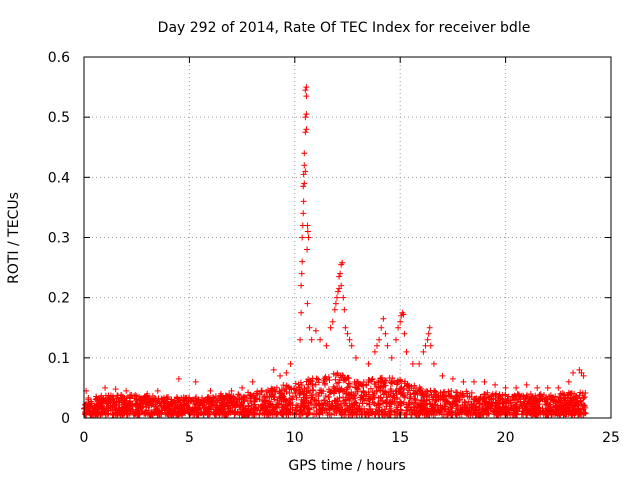  What do you see at coordinates (65, 419) in the screenshot?
I see `y-tick-label: 0` at bounding box center [65, 419].